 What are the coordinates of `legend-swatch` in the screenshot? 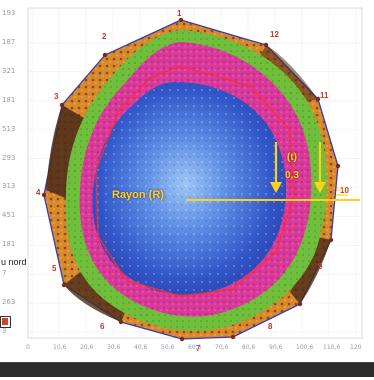 It's located at (5, 322).